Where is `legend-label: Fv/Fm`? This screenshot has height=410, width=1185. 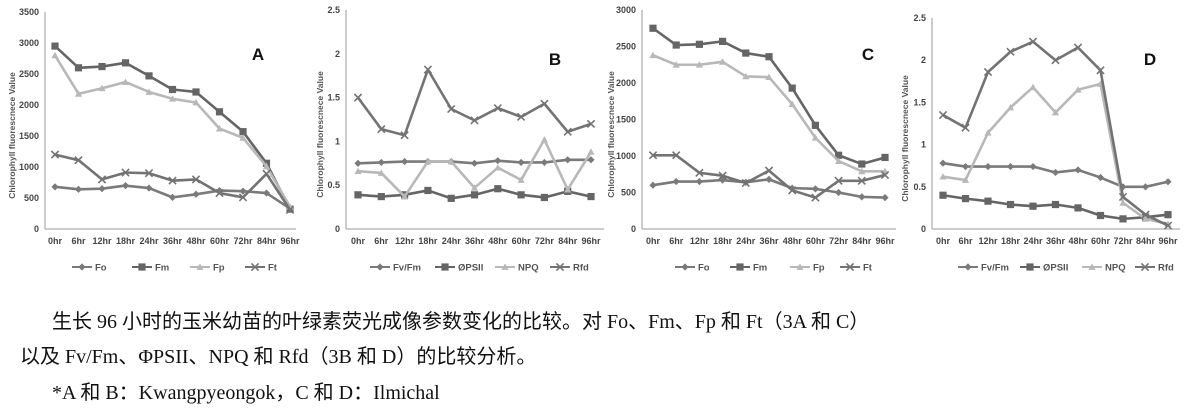
legend-label: Fv/Fm is located at coordinates (407, 268).